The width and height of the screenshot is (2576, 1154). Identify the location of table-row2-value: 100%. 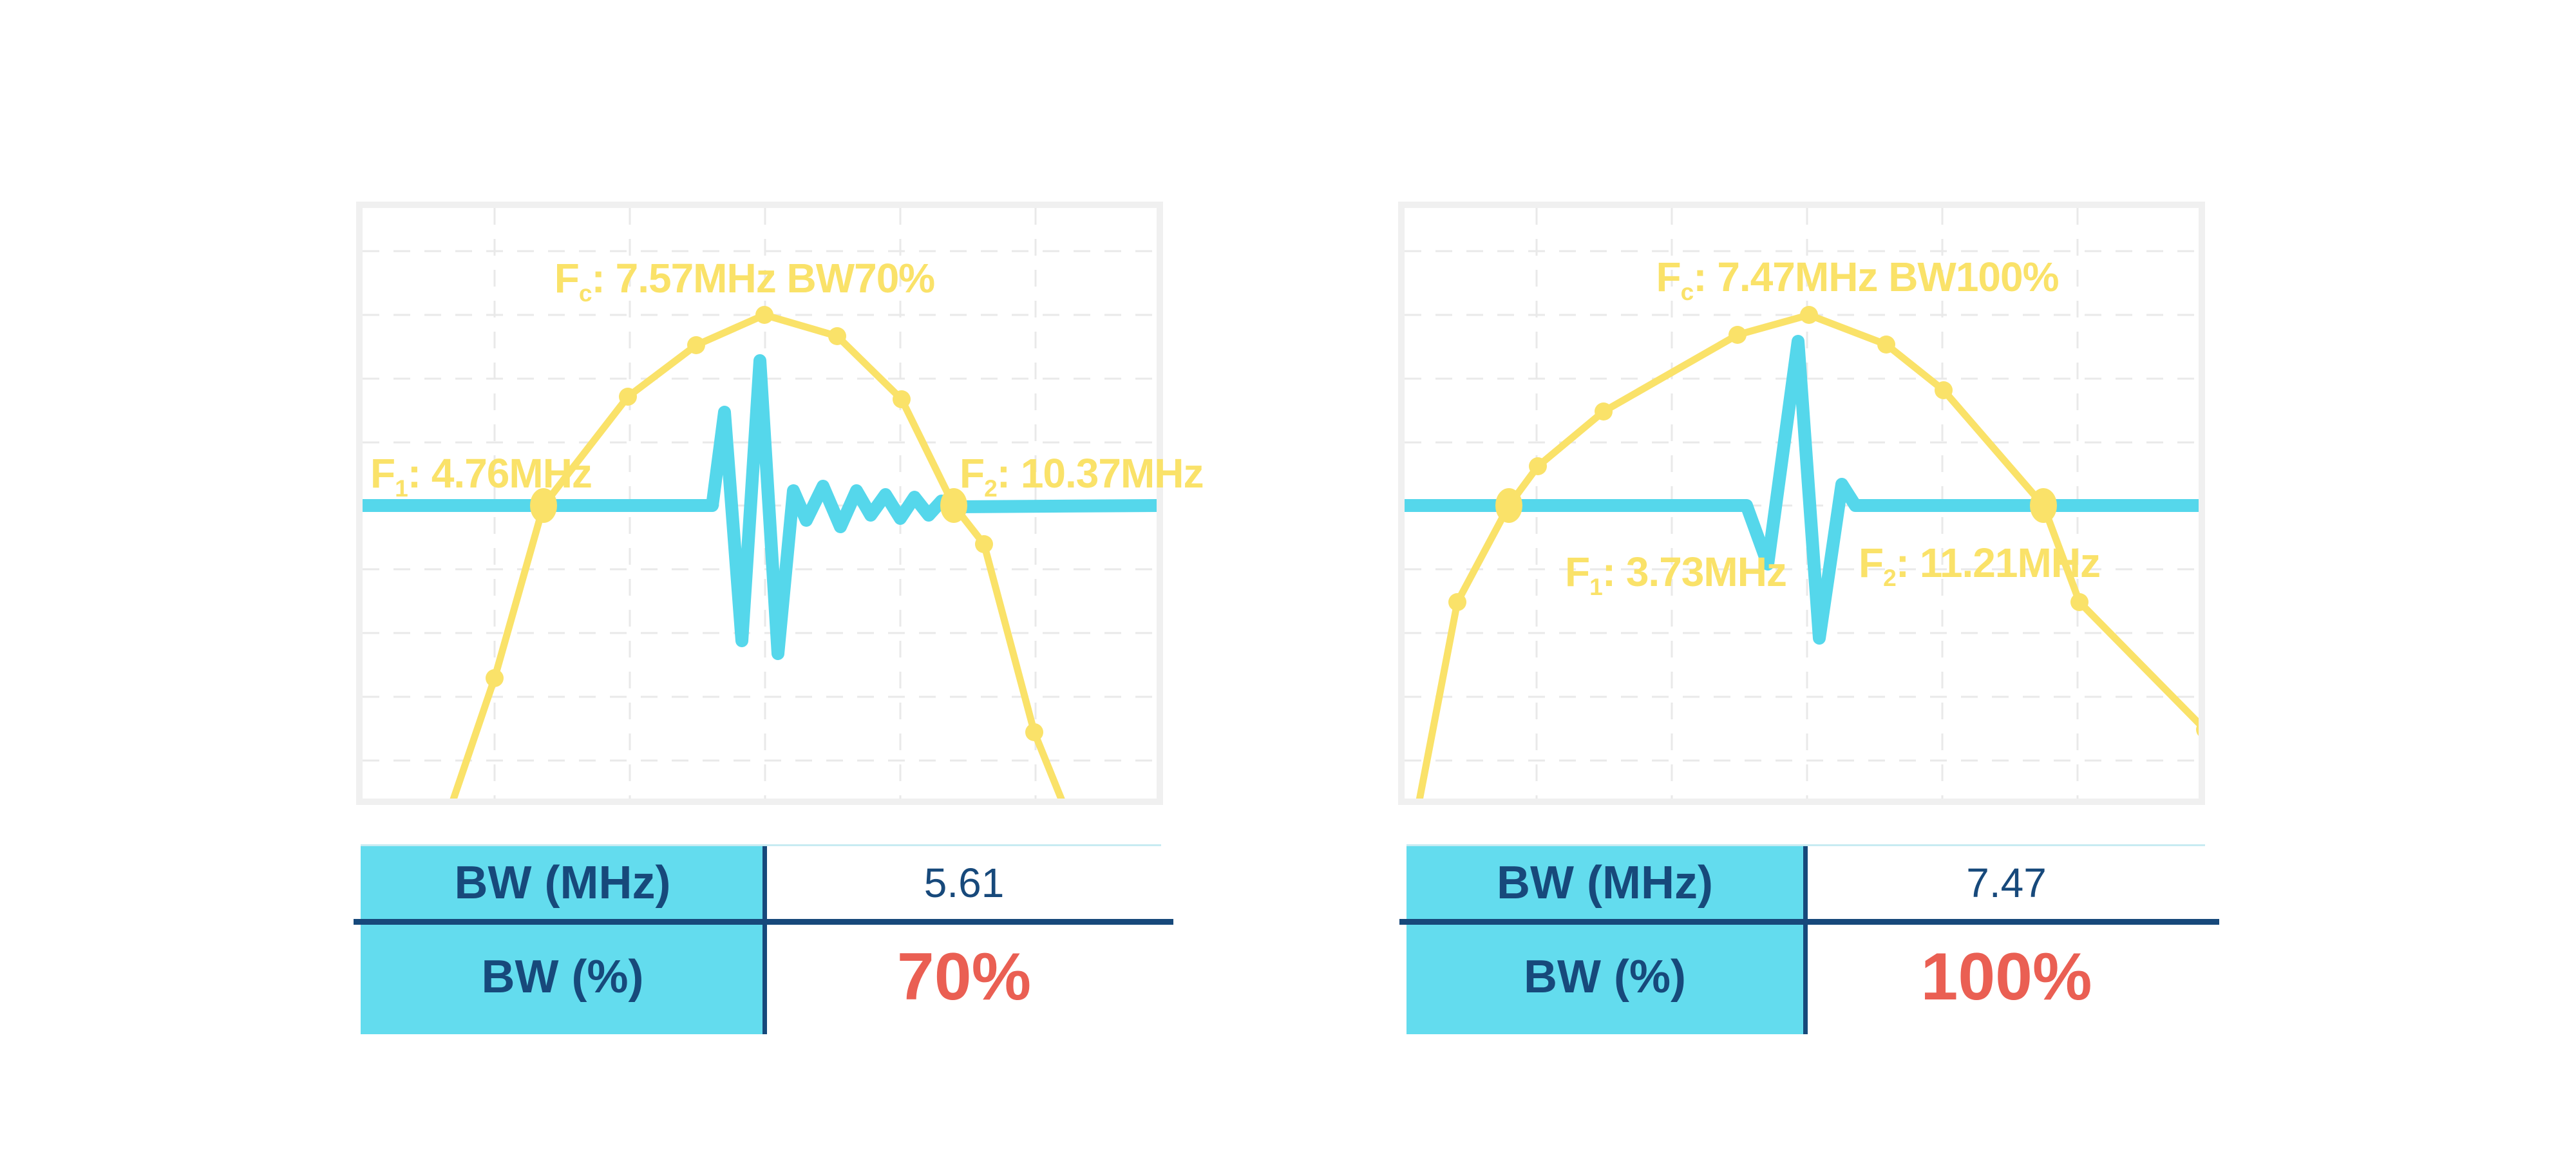
(2006, 977).